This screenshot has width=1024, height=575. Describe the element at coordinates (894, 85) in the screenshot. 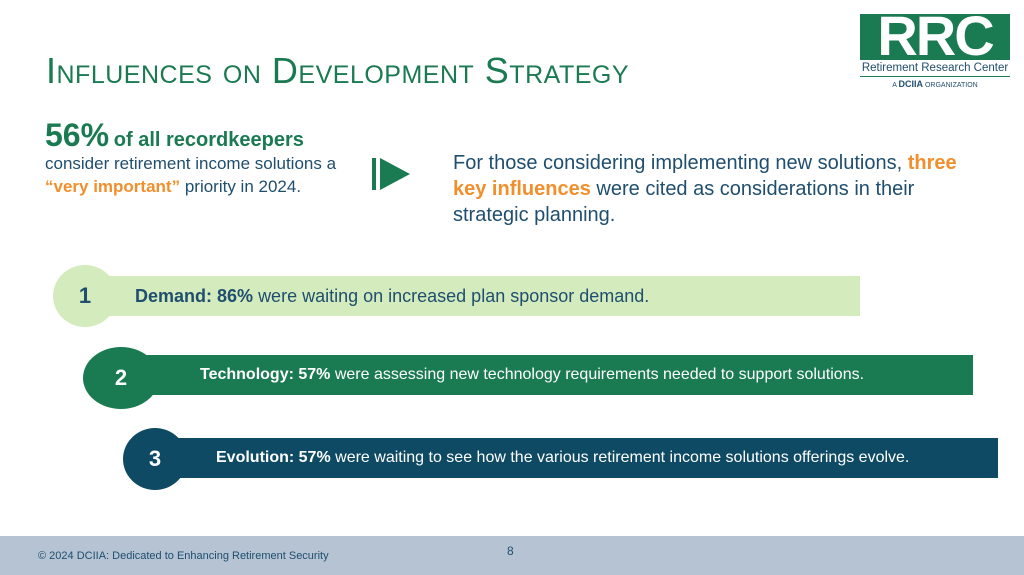

I see `logo-org-prefix: A` at that location.